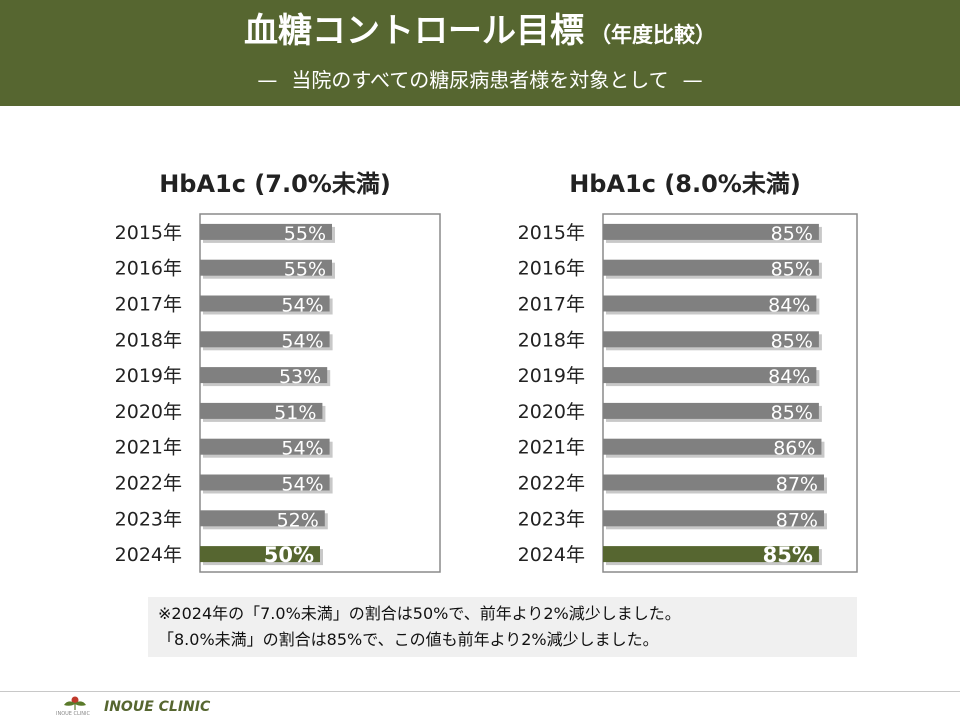 The height and width of the screenshot is (720, 960). I want to click on logo-text: INOUE CLINIC, so click(73, 714).